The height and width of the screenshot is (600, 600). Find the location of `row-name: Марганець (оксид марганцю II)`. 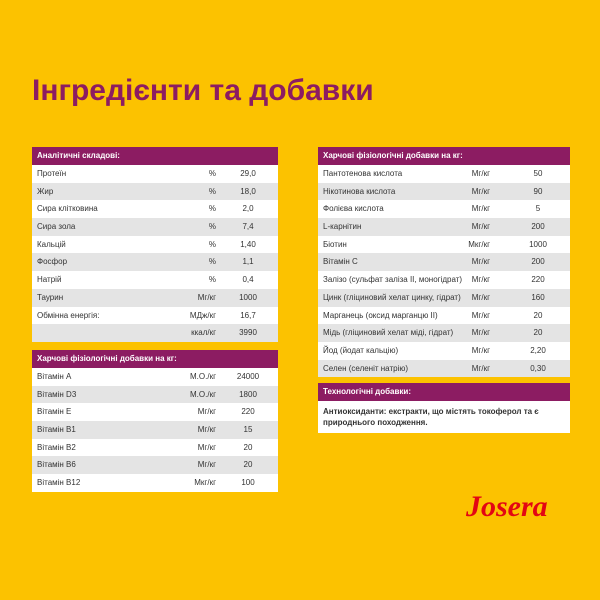

row-name: Марганець (оксид марганцю II) is located at coordinates (380, 315).